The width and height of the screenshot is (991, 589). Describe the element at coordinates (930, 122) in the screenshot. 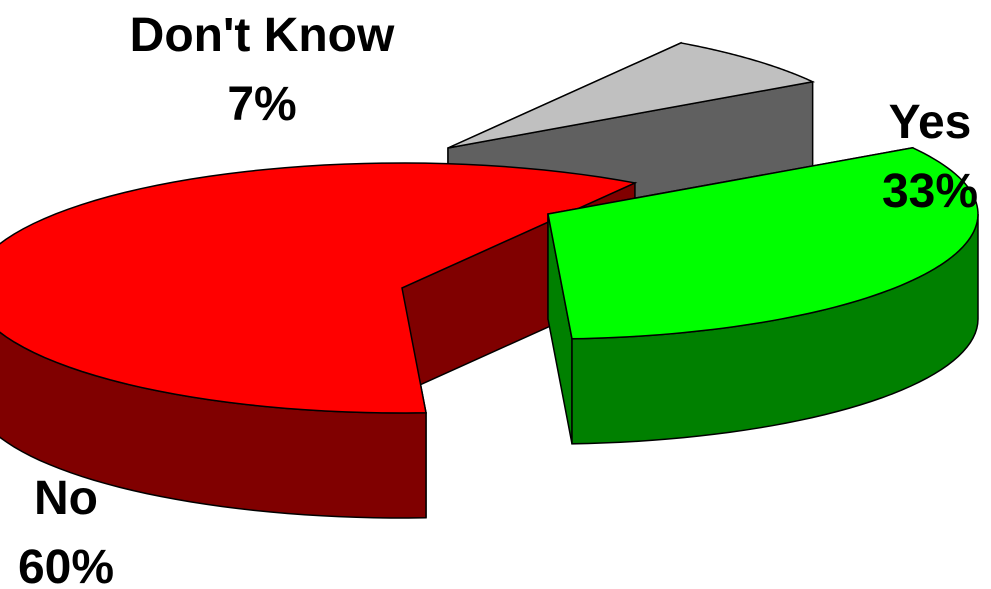

I see `slice-label-yes-name: Yes` at that location.